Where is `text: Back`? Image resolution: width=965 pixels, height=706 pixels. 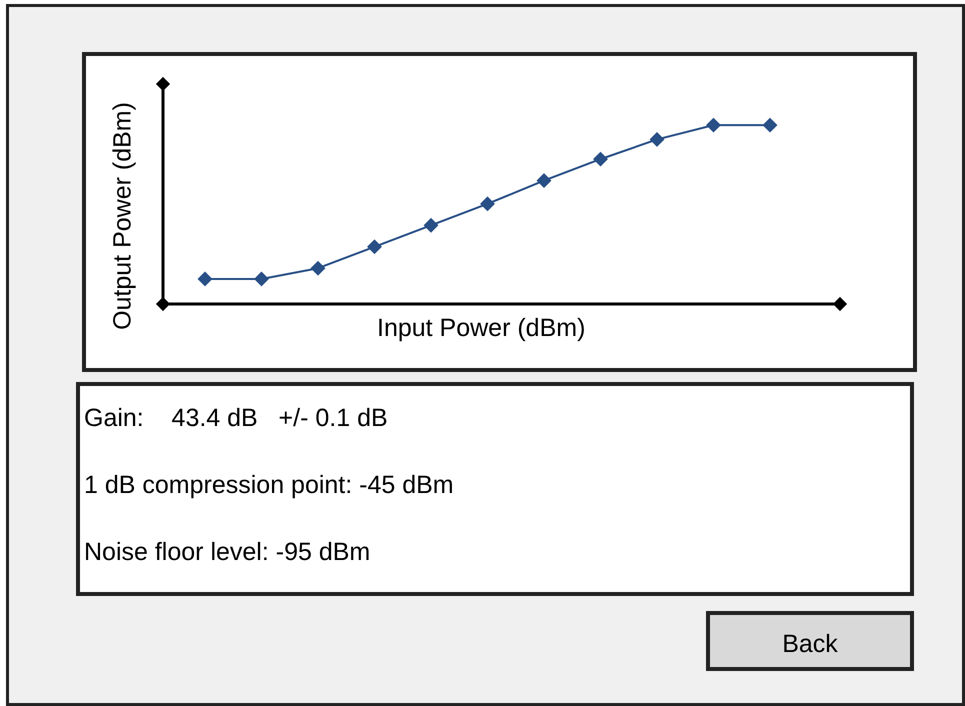
text: Back is located at coordinates (810, 641).